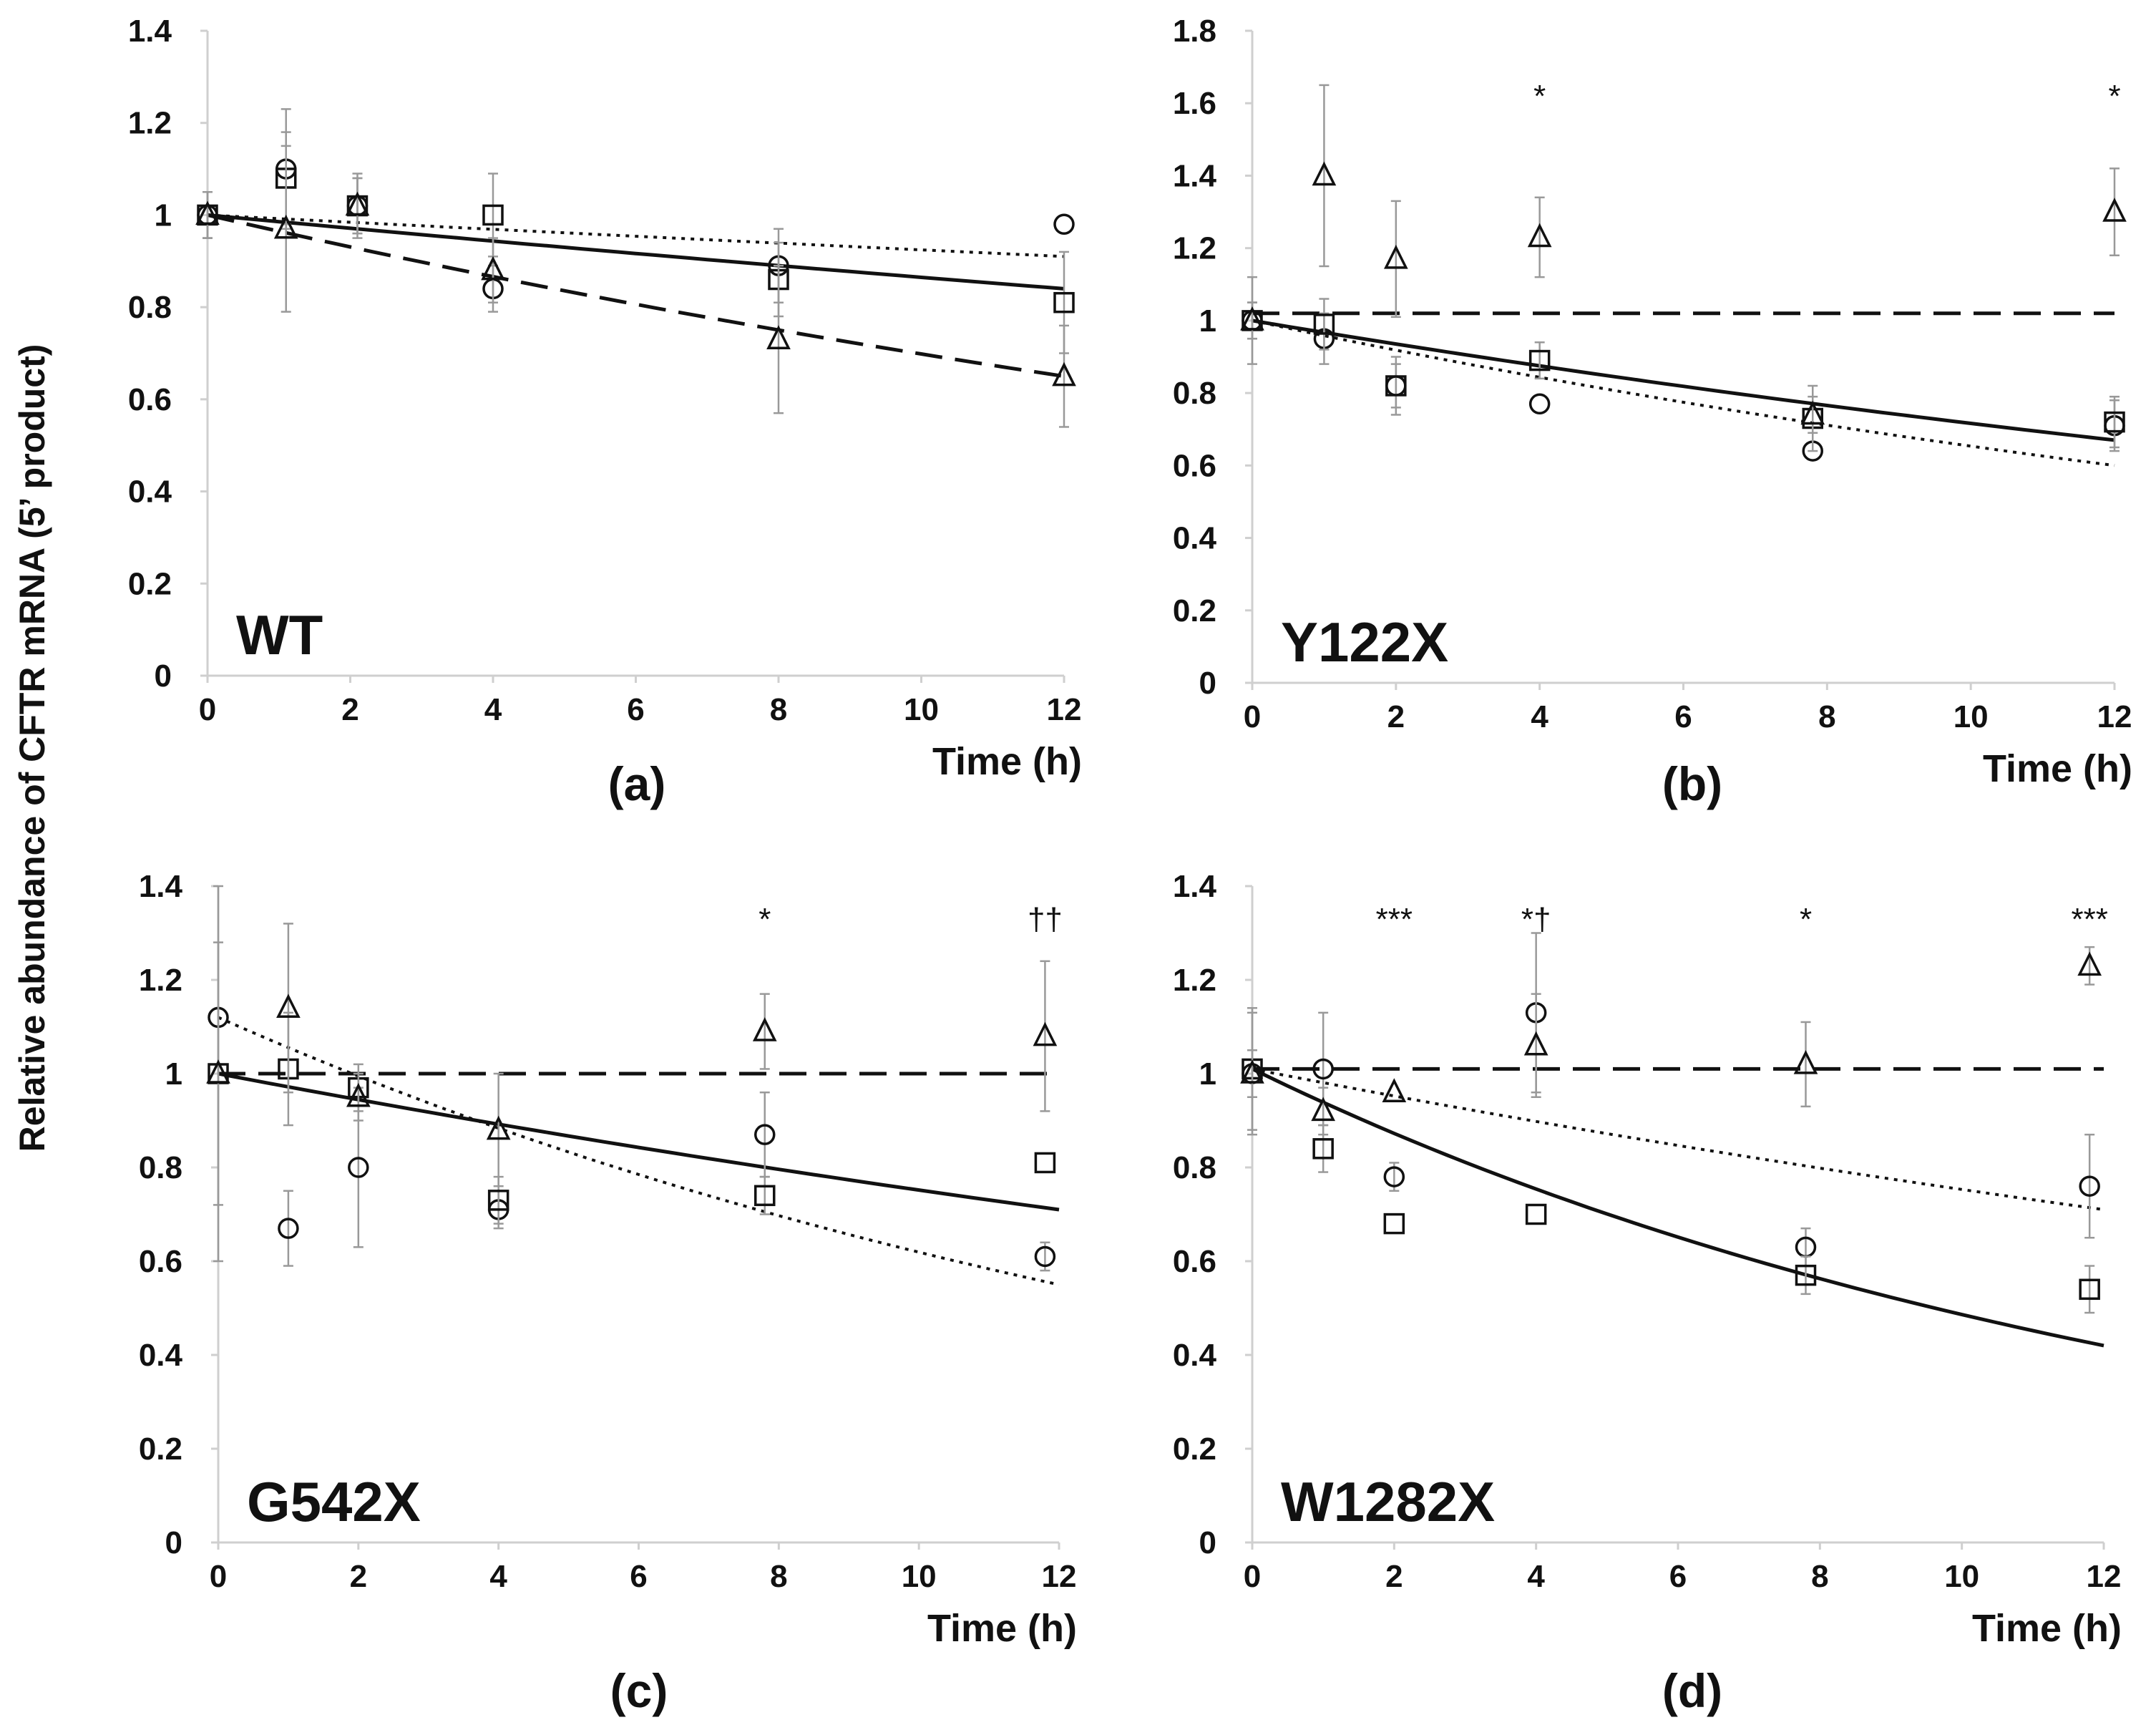  I want to click on panel-caption: (b), so click(1692, 783).